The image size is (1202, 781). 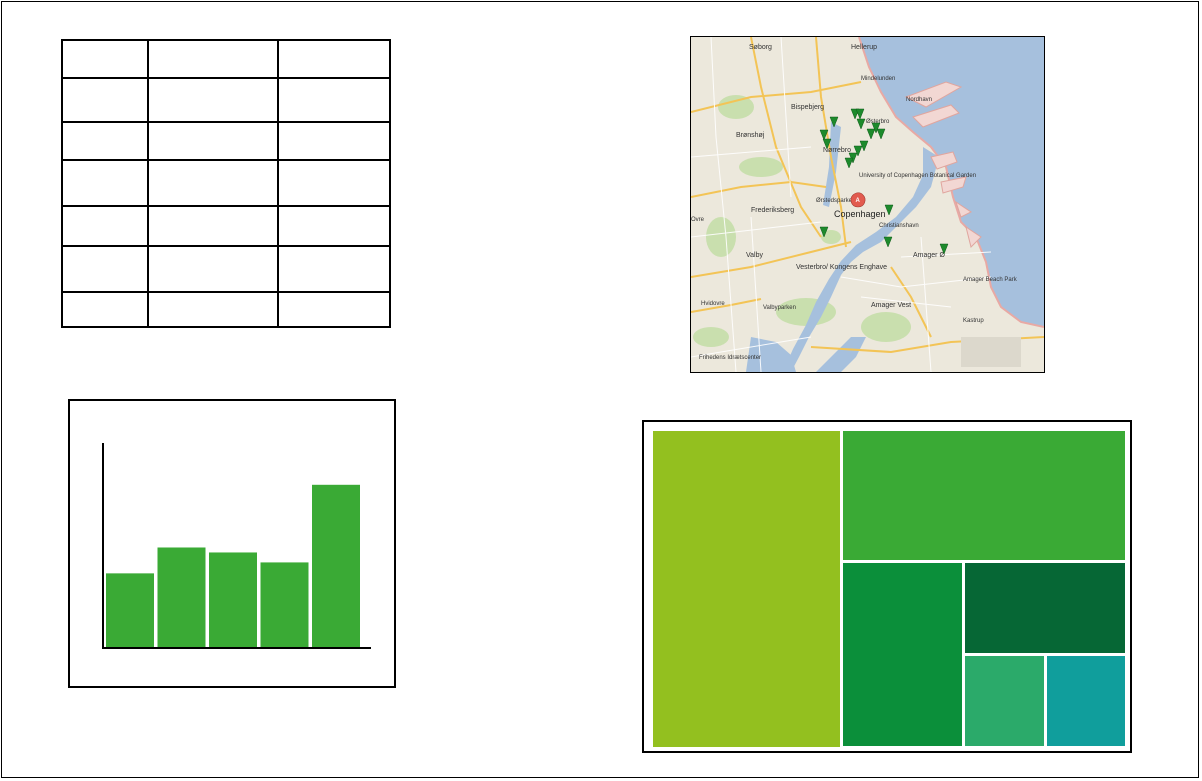 I want to click on map-label-hvidovre: Hvidovre, so click(x=713, y=304).